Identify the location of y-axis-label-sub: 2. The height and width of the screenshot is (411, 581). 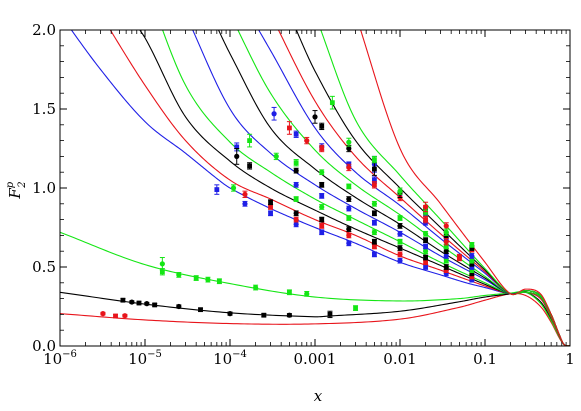
(22, 184).